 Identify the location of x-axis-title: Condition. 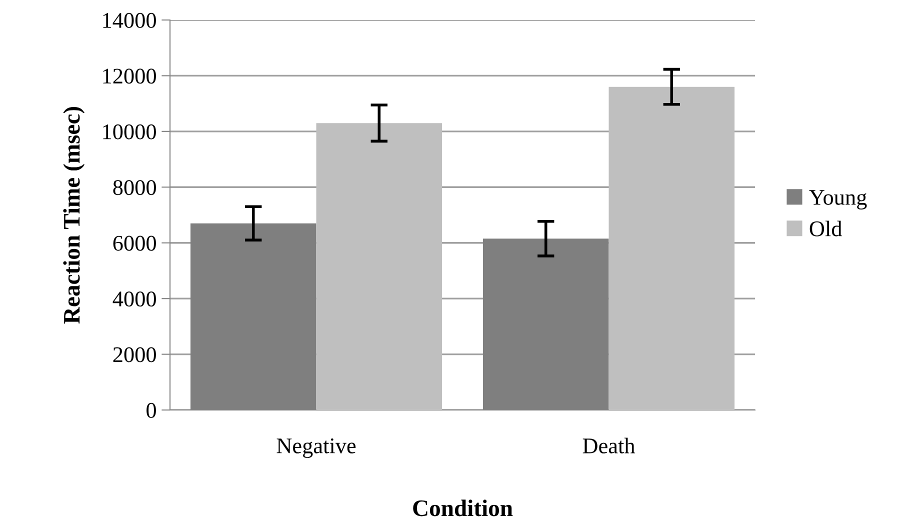
(463, 508).